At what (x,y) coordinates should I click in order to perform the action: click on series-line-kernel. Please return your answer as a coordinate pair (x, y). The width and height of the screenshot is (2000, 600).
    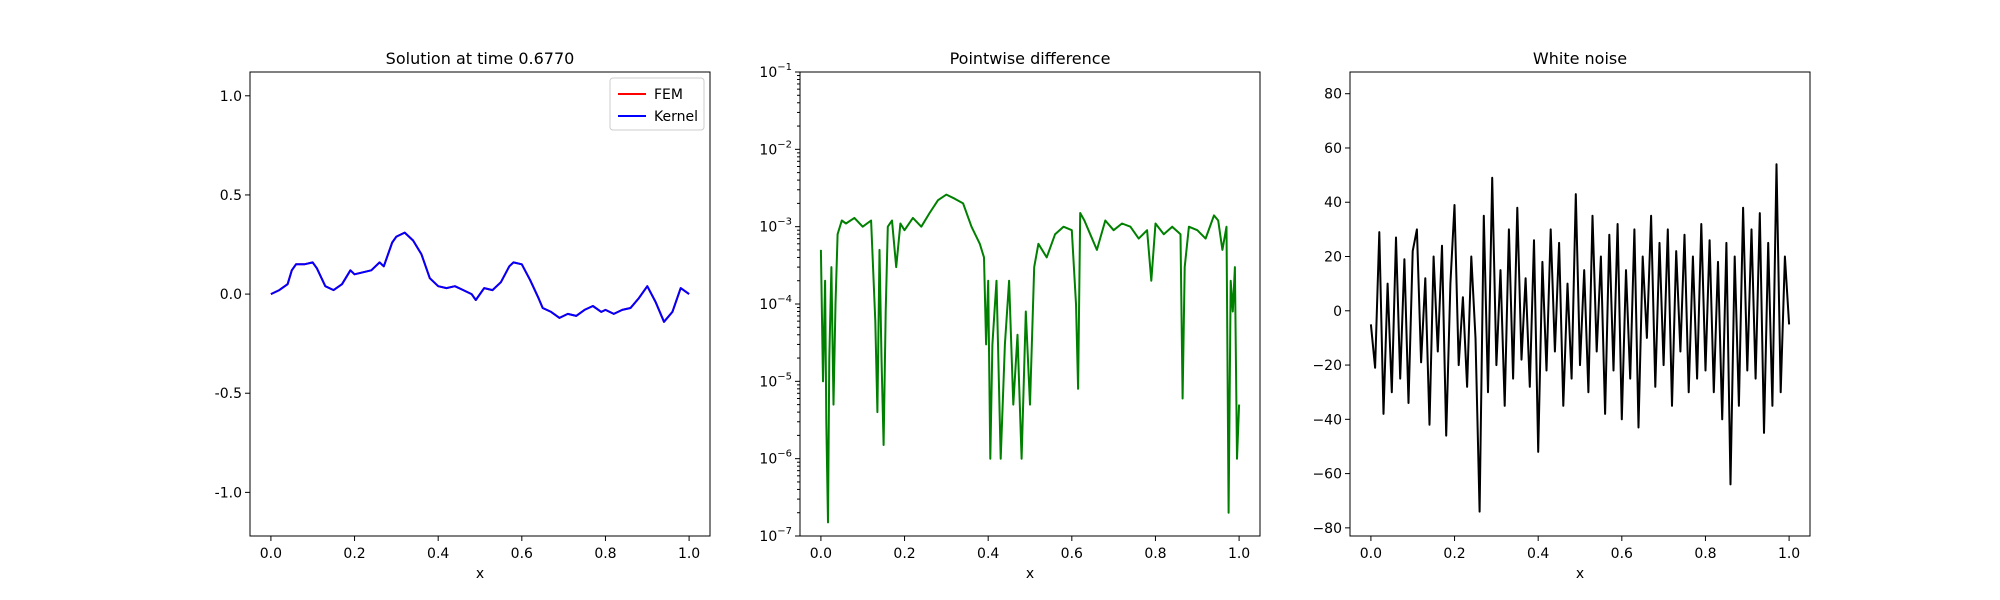
    Looking at the image, I should click on (480, 277).